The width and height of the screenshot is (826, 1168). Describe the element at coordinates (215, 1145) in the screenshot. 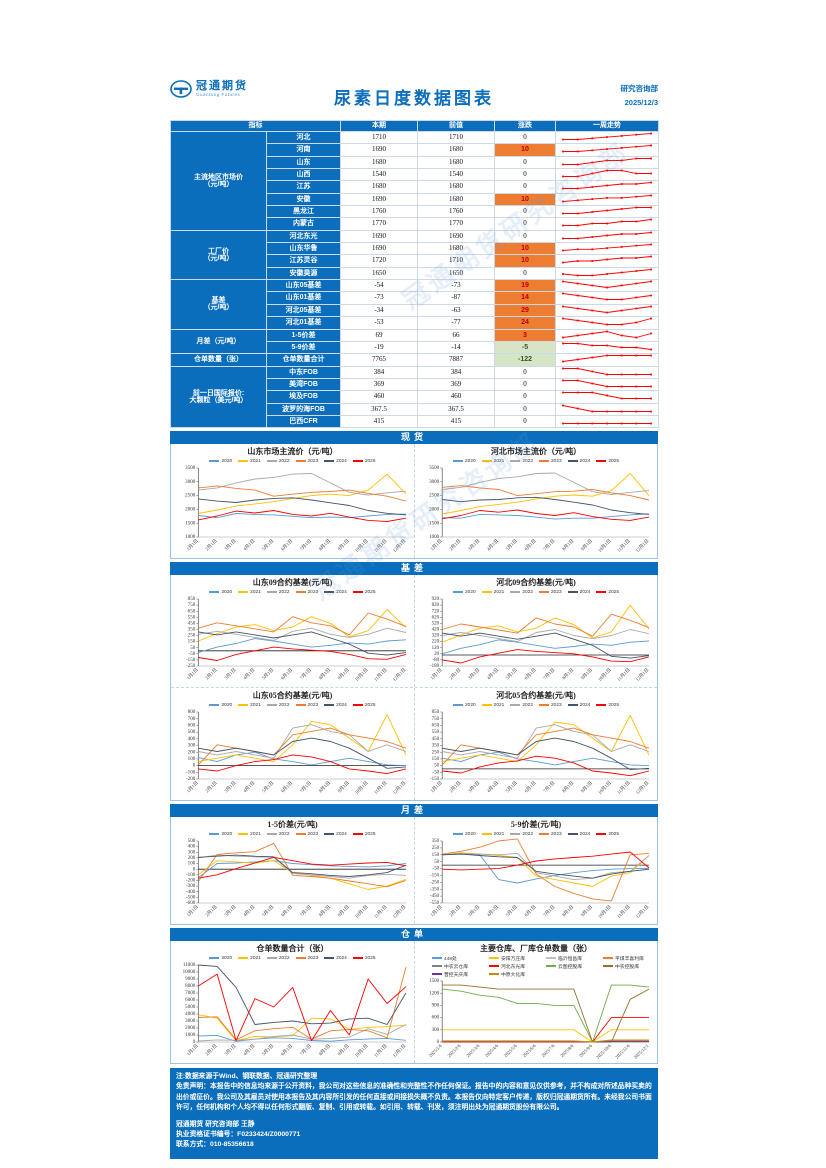

I see `contact-phone: 联系方式：010-85356618` at that location.